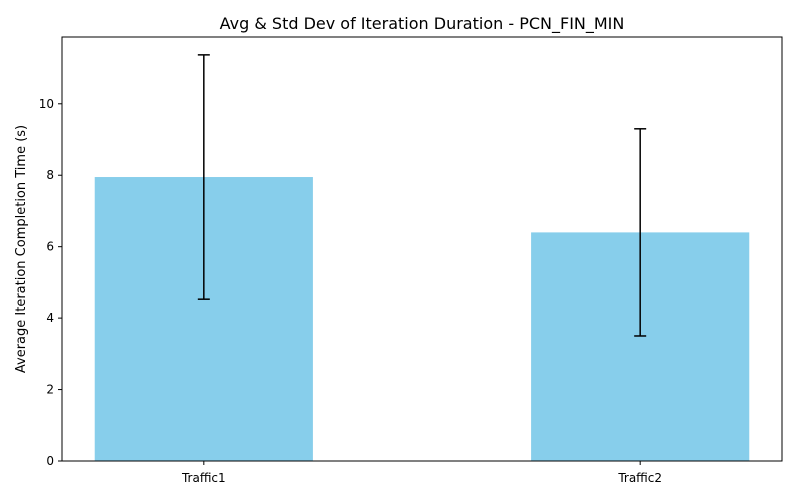  Describe the element at coordinates (50, 282) in the screenshot. I see `y-axis-ticks: 0 2 4 6 8 10` at that location.